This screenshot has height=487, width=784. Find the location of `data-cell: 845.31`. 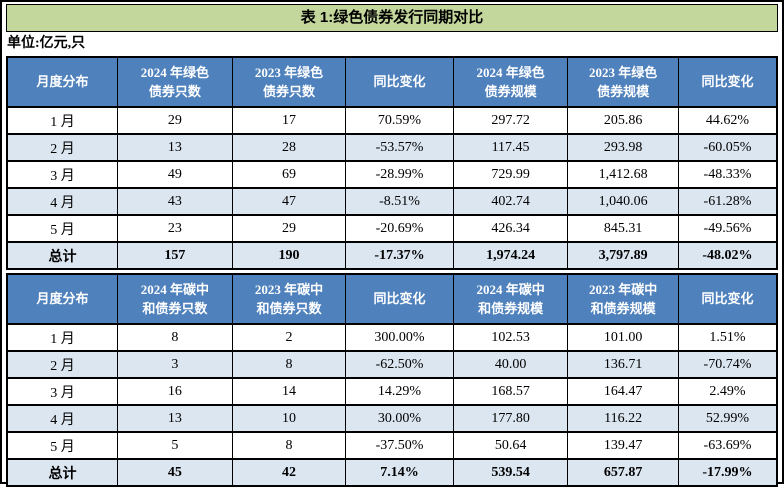

data-cell: 845.31 is located at coordinates (623, 228).